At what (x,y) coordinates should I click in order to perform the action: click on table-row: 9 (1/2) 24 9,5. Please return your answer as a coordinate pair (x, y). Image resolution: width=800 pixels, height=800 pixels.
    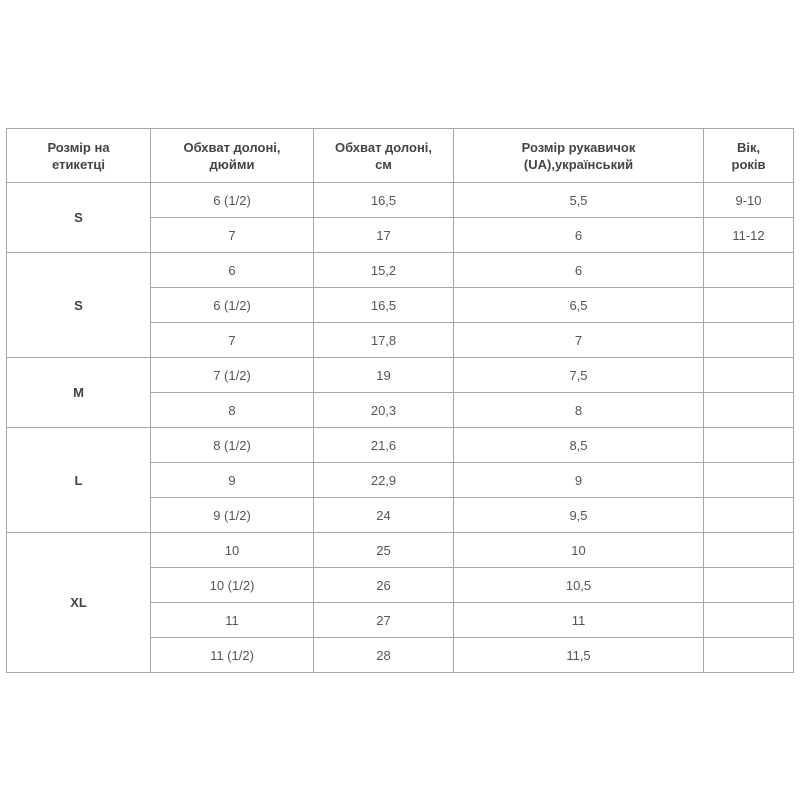
    Looking at the image, I should click on (400, 515).